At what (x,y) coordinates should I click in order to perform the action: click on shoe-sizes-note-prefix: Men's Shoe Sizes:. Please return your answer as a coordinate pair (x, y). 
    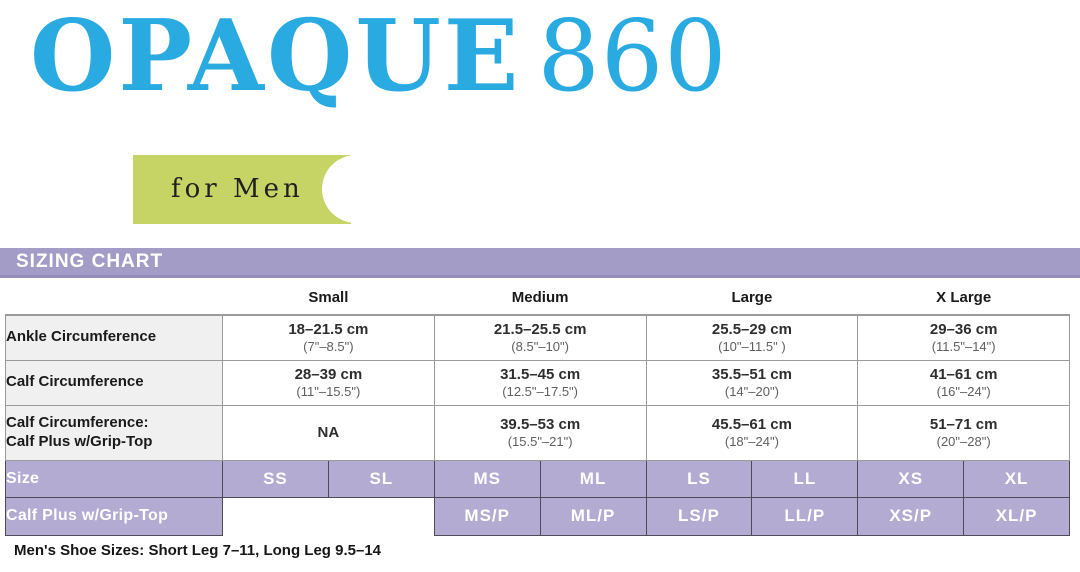
    Looking at the image, I should click on (81, 550).